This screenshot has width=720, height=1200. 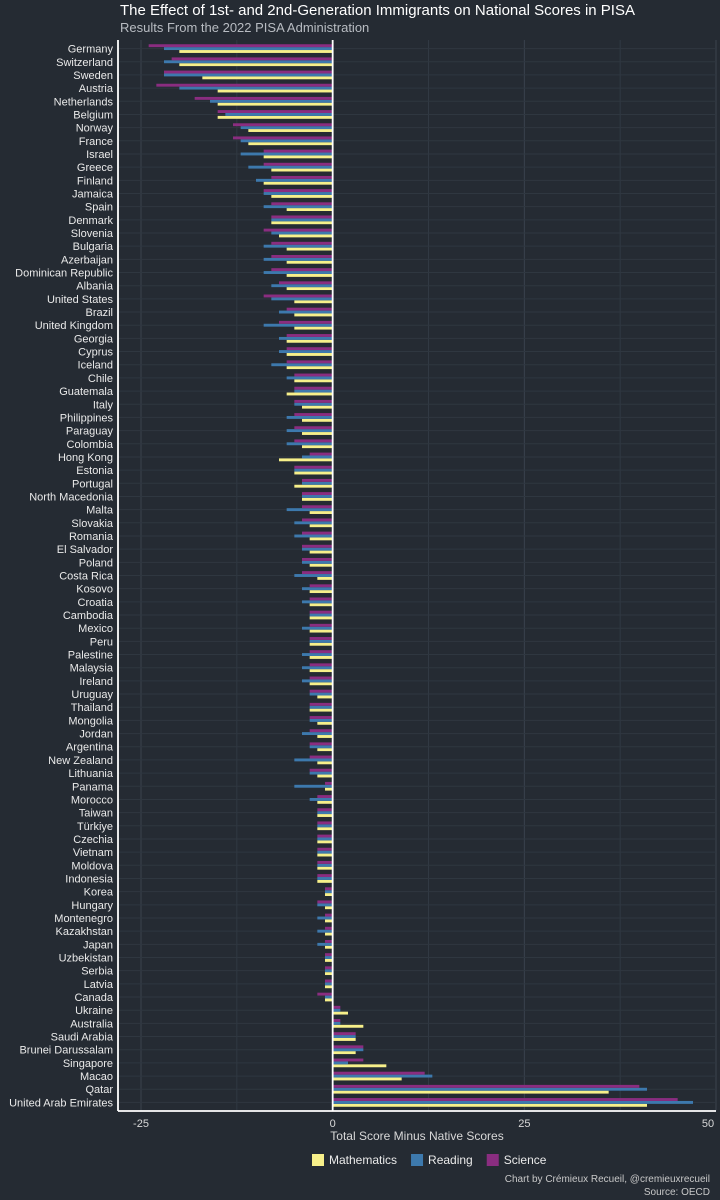 I want to click on bar-science-albania, so click(x=306, y=283).